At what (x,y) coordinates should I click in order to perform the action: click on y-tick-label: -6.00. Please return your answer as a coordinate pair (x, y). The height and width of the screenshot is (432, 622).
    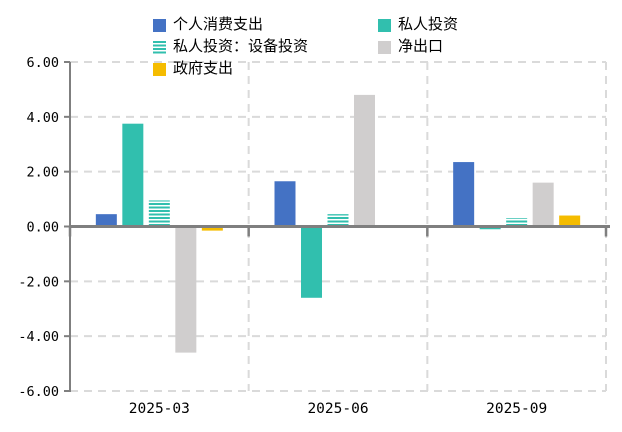
    Looking at the image, I should click on (38, 392).